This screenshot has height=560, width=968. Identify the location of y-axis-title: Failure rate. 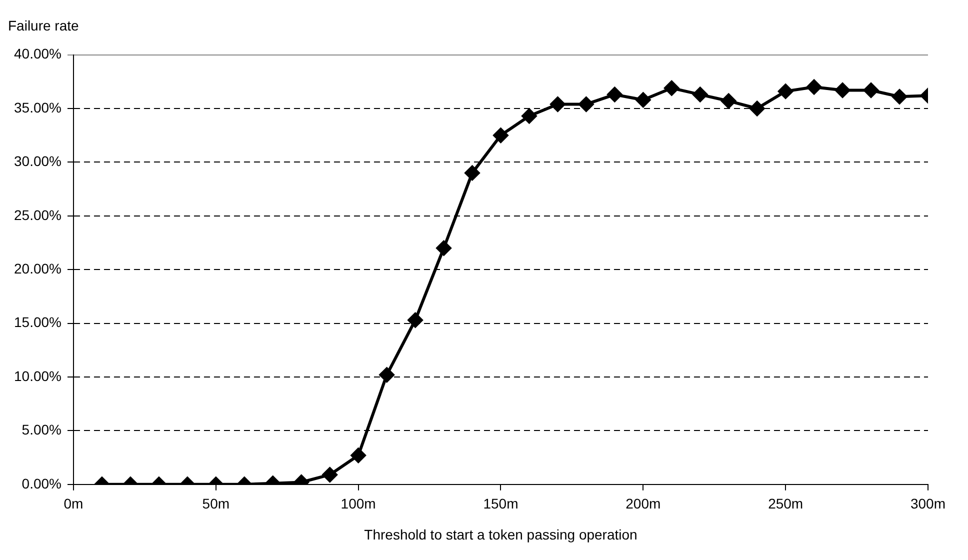
(44, 25).